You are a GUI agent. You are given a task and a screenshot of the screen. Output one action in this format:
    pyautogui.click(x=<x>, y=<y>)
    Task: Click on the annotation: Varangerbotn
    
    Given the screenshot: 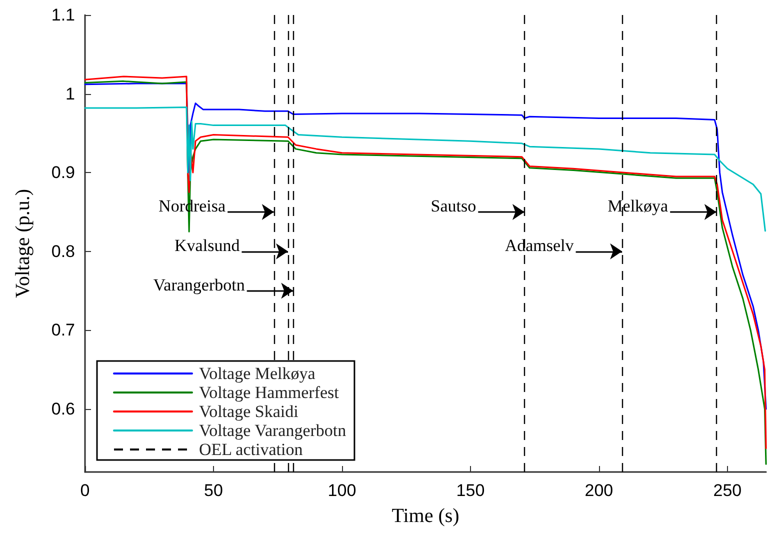 What is the action you would take?
    pyautogui.click(x=199, y=284)
    